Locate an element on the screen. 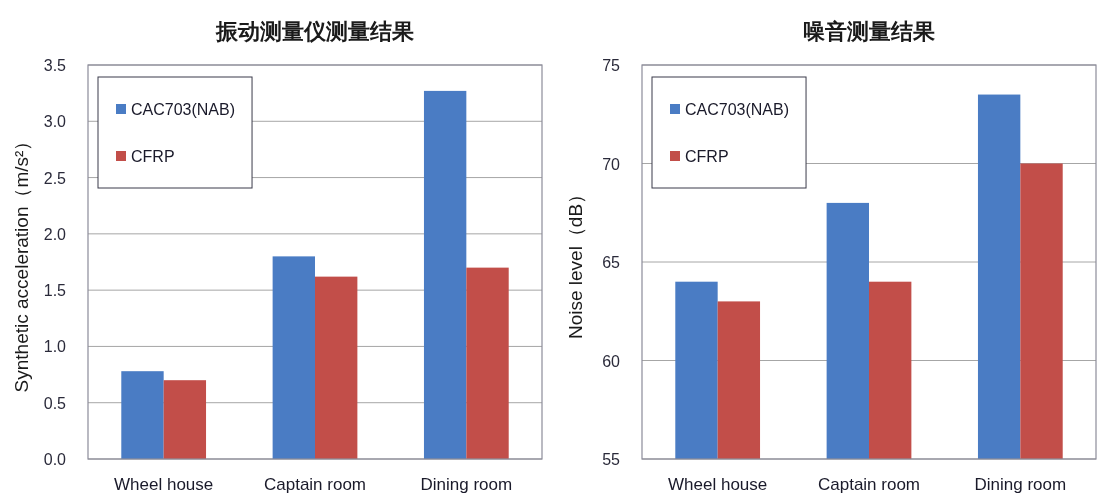  ytick-label: 0.0 is located at coordinates (54, 459).